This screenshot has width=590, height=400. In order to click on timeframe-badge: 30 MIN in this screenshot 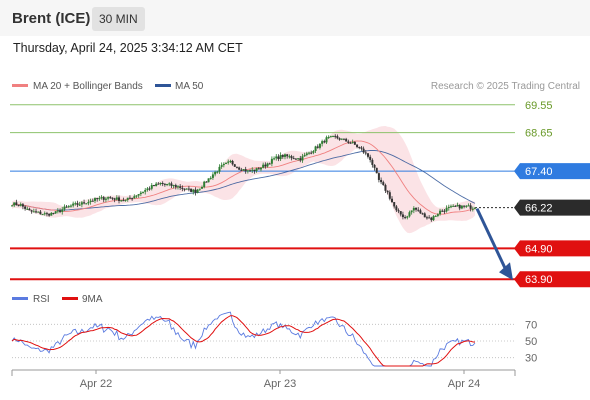, I will do `click(118, 19)`.